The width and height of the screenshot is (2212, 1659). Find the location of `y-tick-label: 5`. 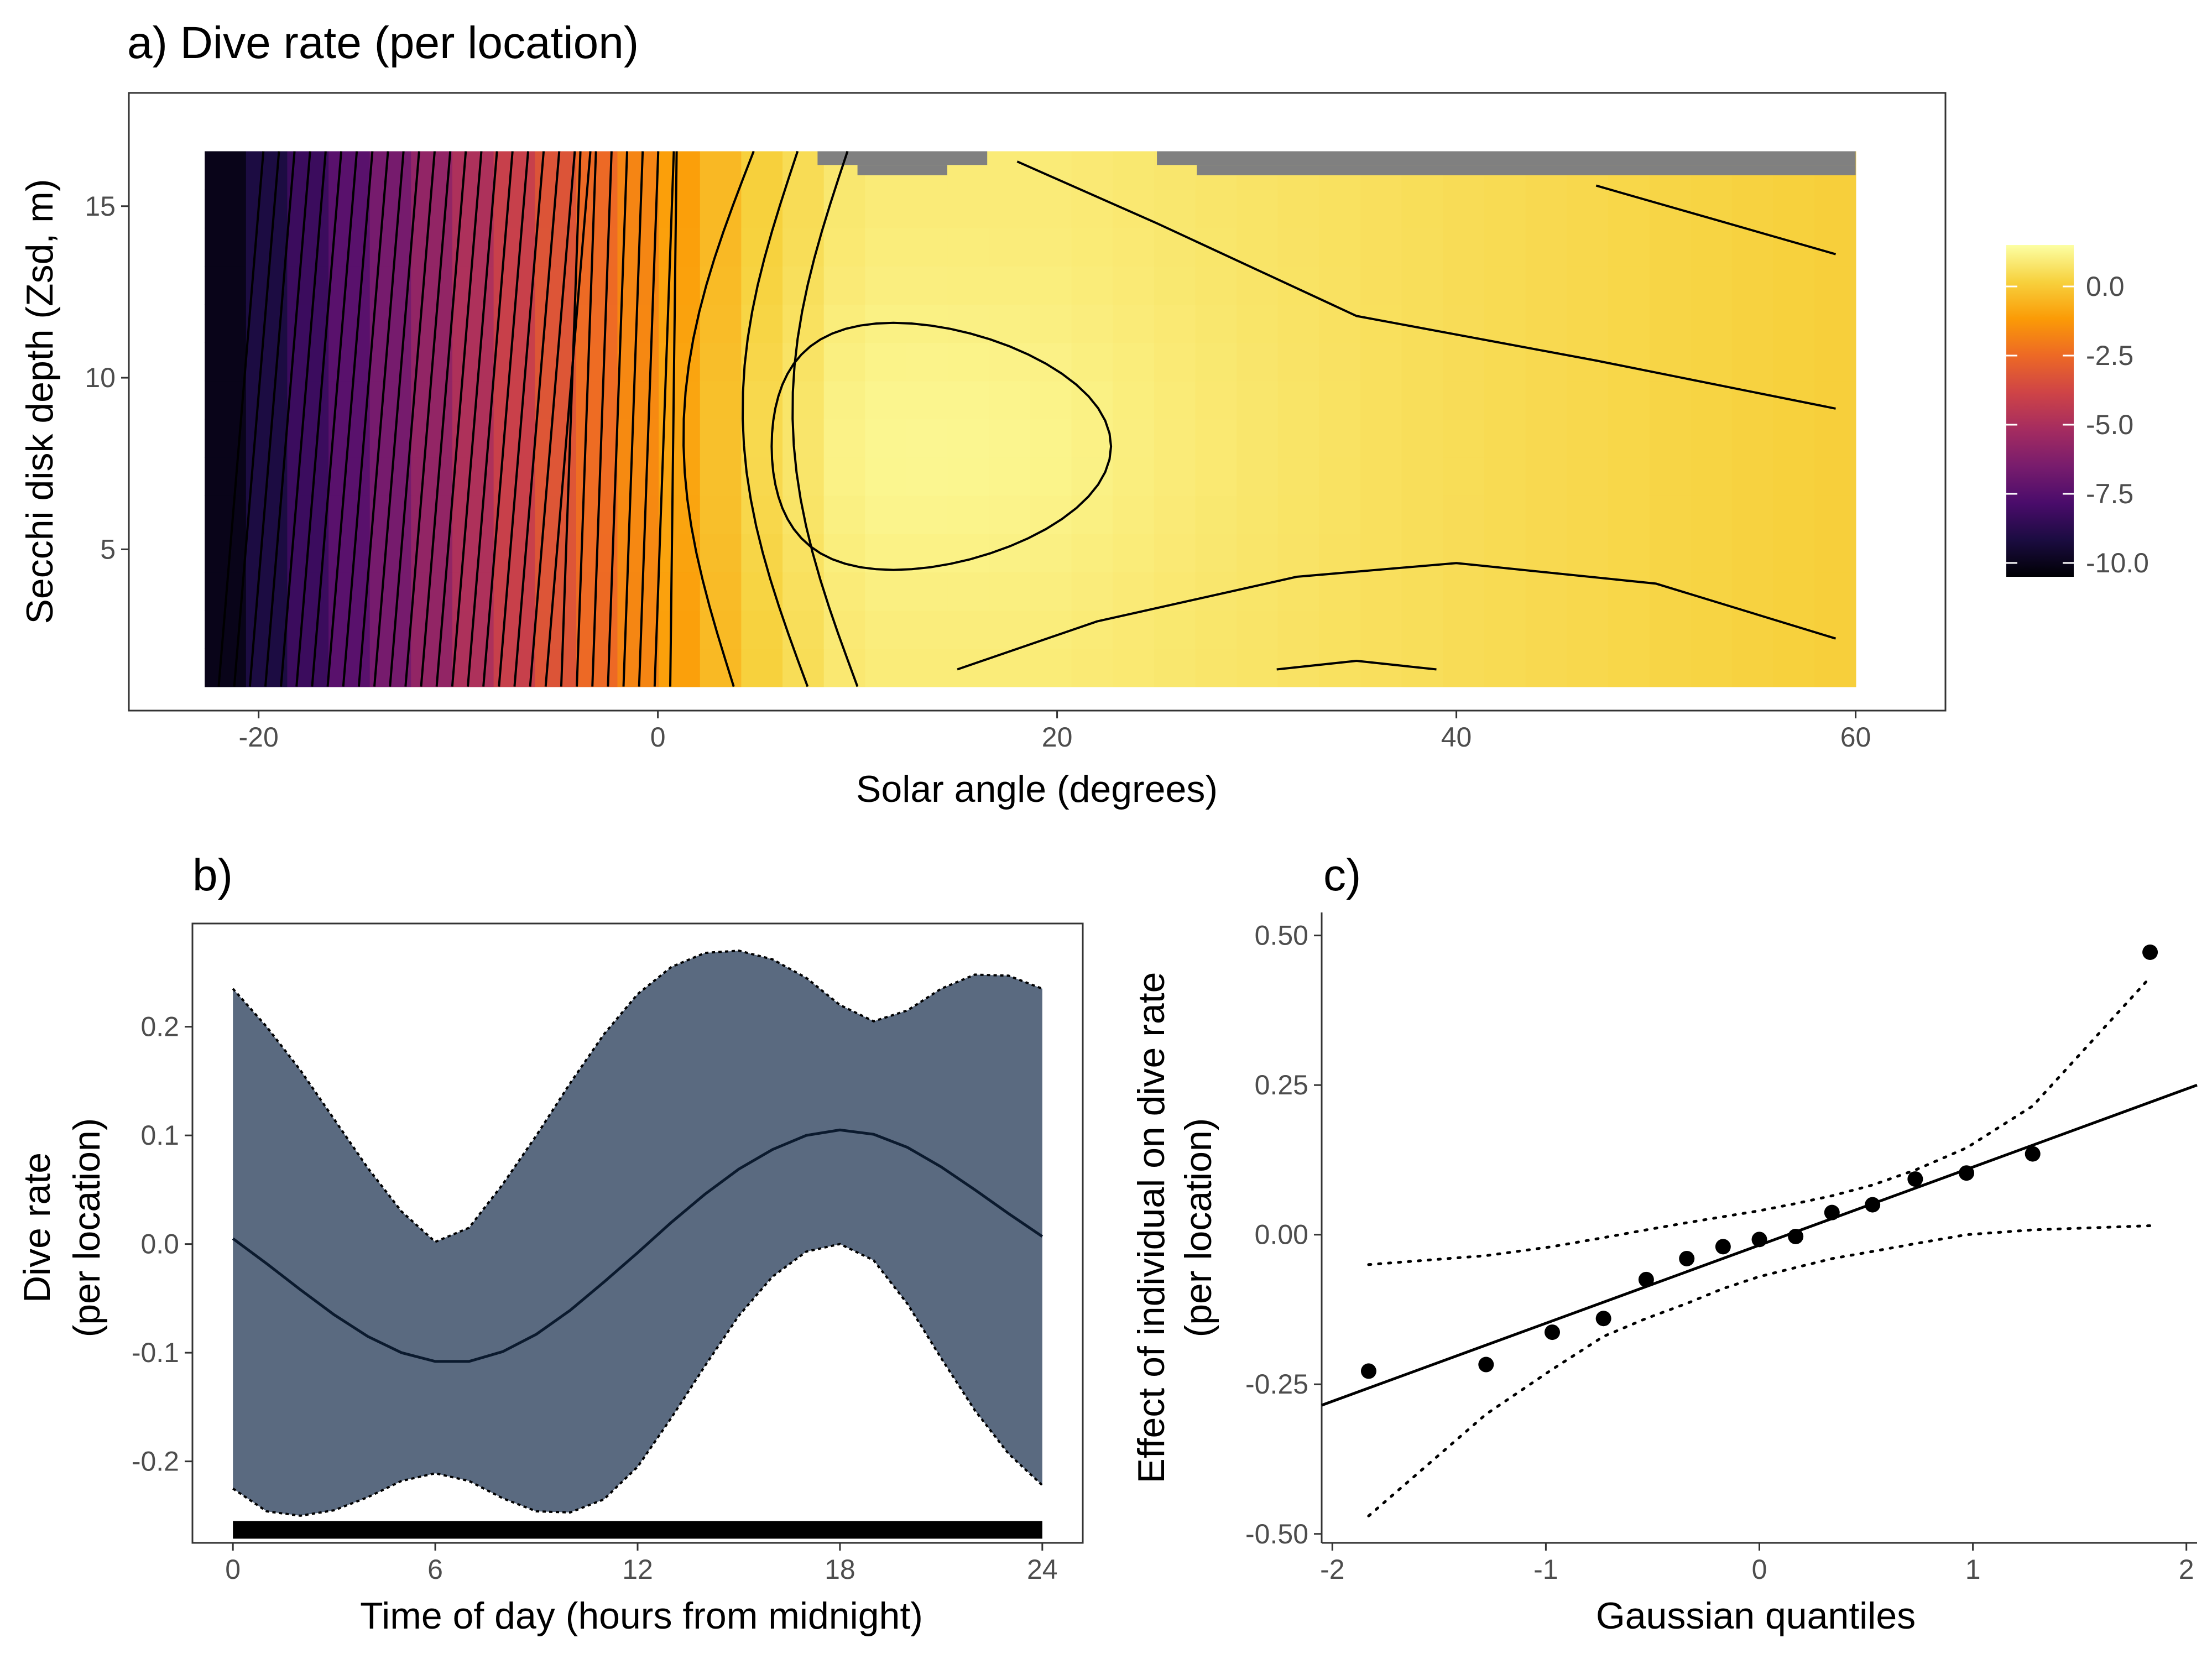

y-tick-label: 5 is located at coordinates (108, 550).